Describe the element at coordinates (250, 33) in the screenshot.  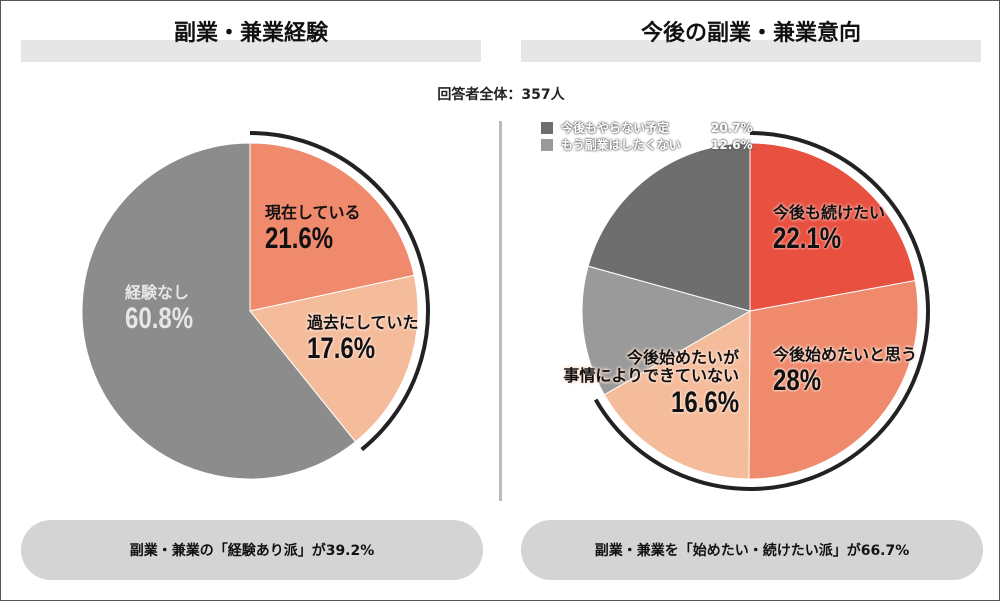
I see `left-chart-title: 副業・兼業経験` at that location.